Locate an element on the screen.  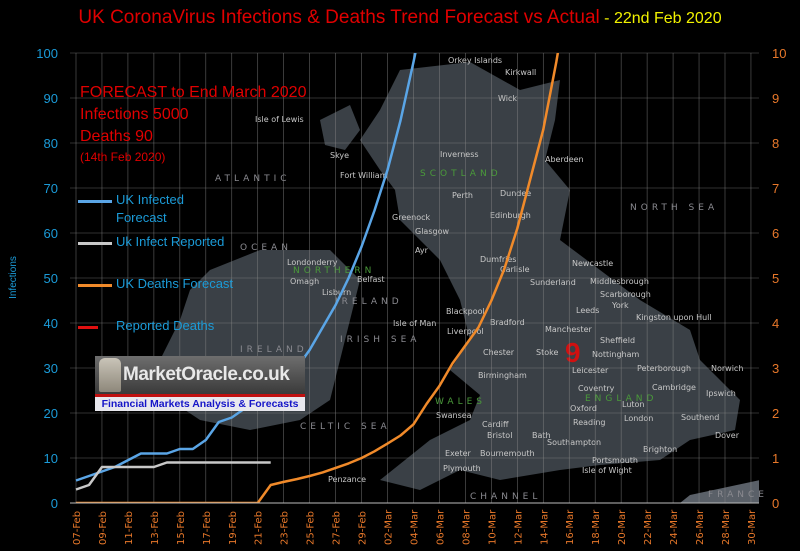
y2-tick-label: 6 is located at coordinates (775, 233).